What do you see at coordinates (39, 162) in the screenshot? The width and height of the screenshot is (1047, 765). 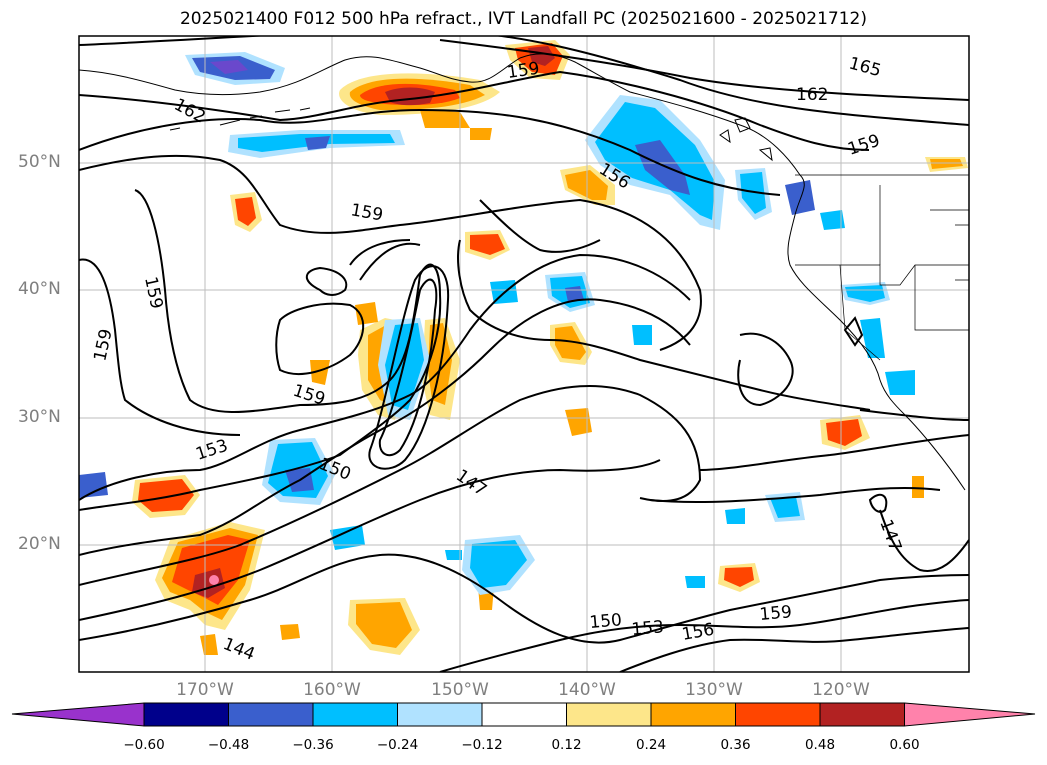 I see `lat-label: 50°N` at bounding box center [39, 162].